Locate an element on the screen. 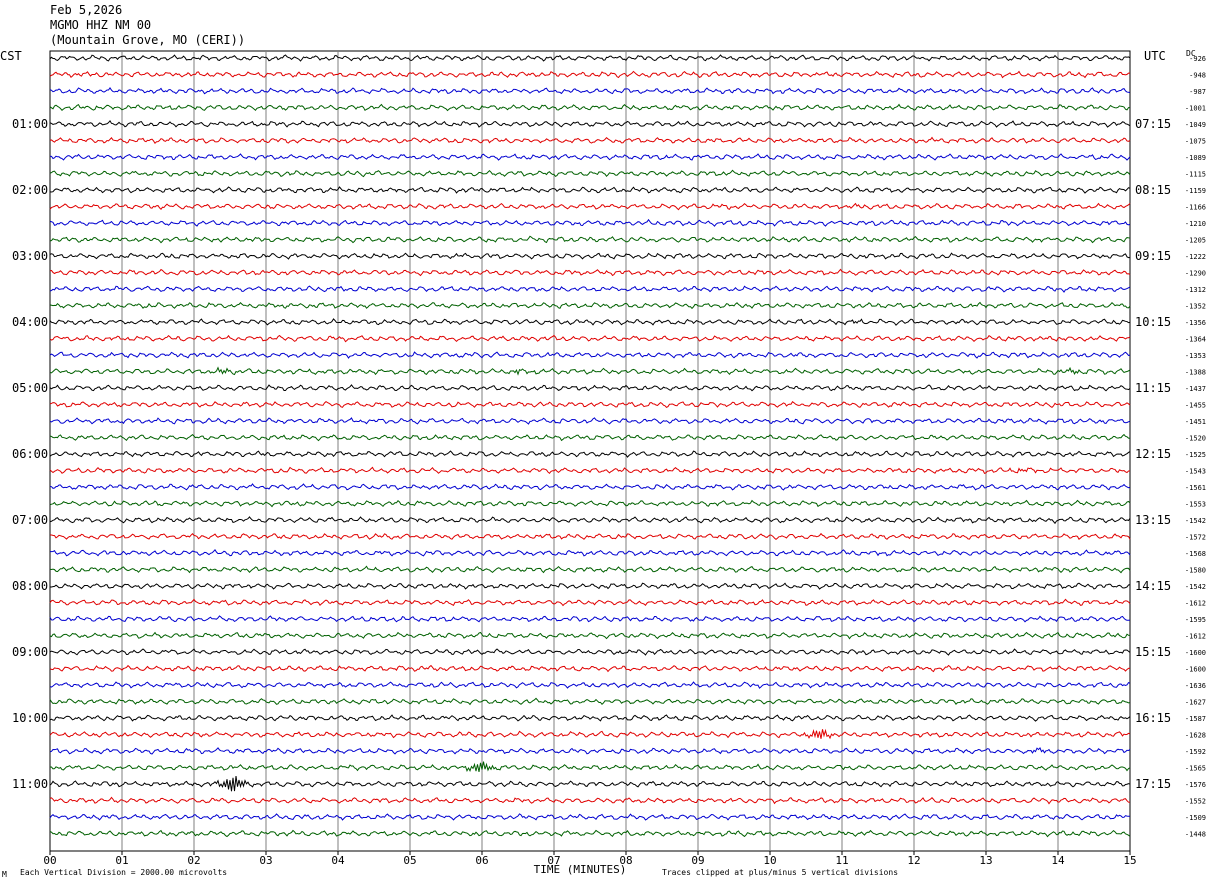 This screenshot has width=1210, height=886. x-tick-label: 00 is located at coordinates (49, 860).